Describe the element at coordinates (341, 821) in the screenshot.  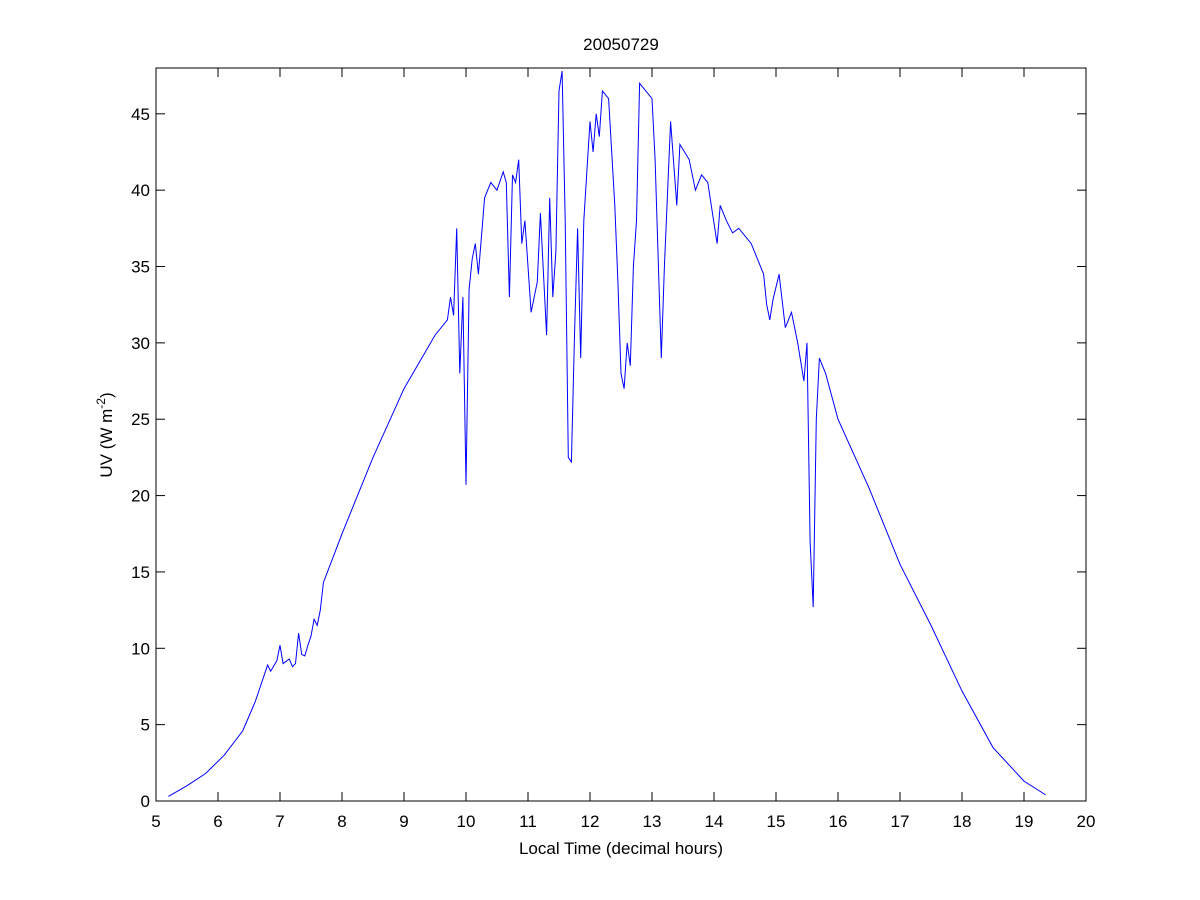
I see `x-tick-label: 8` at that location.